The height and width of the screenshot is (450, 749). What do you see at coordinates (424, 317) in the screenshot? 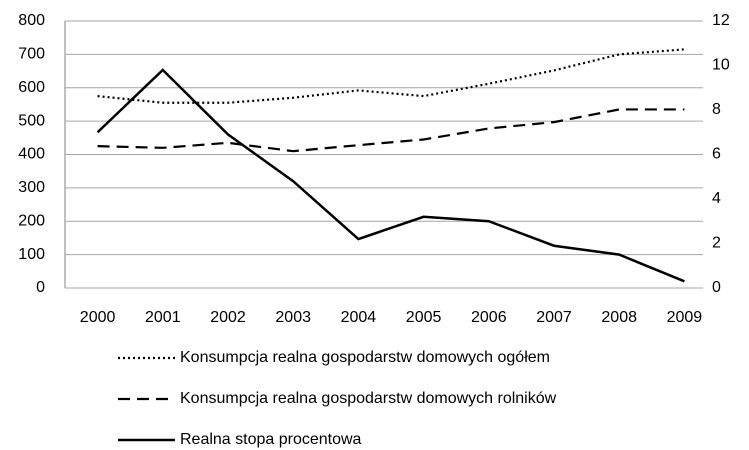
I see `x-tick-label: 2005` at bounding box center [424, 317].